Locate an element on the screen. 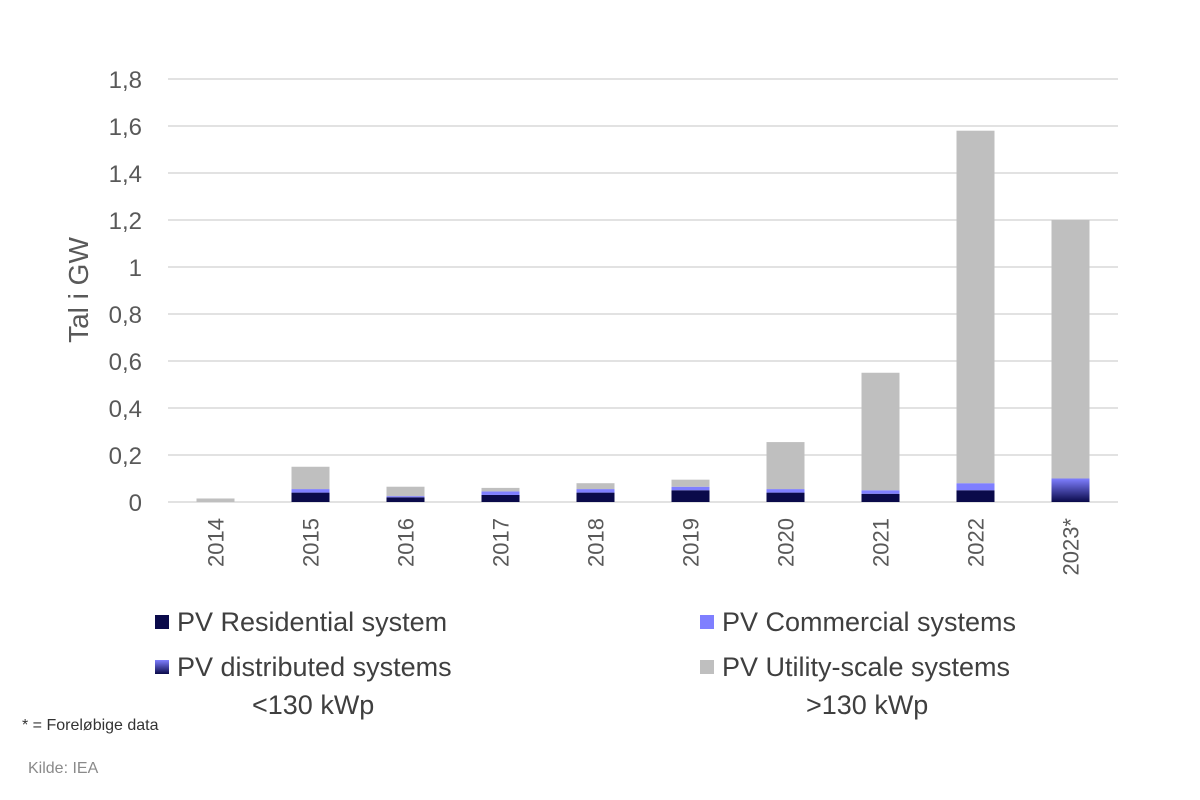 This screenshot has width=1200, height=800. y-tick-label-4: 0,8 is located at coordinates (125, 315).